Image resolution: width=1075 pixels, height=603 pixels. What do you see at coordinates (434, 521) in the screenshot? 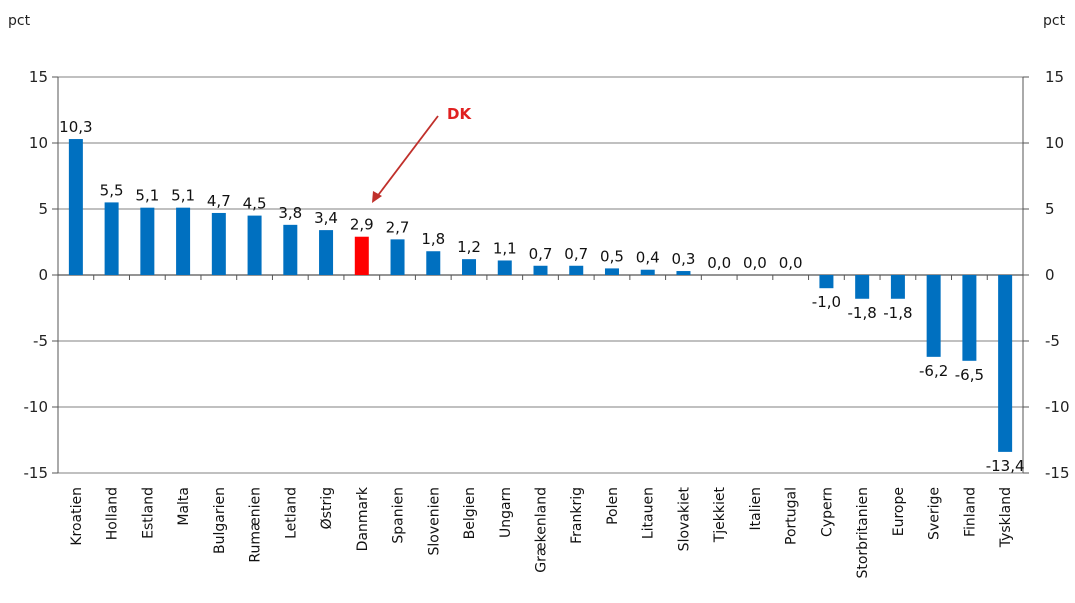
I see `category-label: Slovenien` at bounding box center [434, 521].